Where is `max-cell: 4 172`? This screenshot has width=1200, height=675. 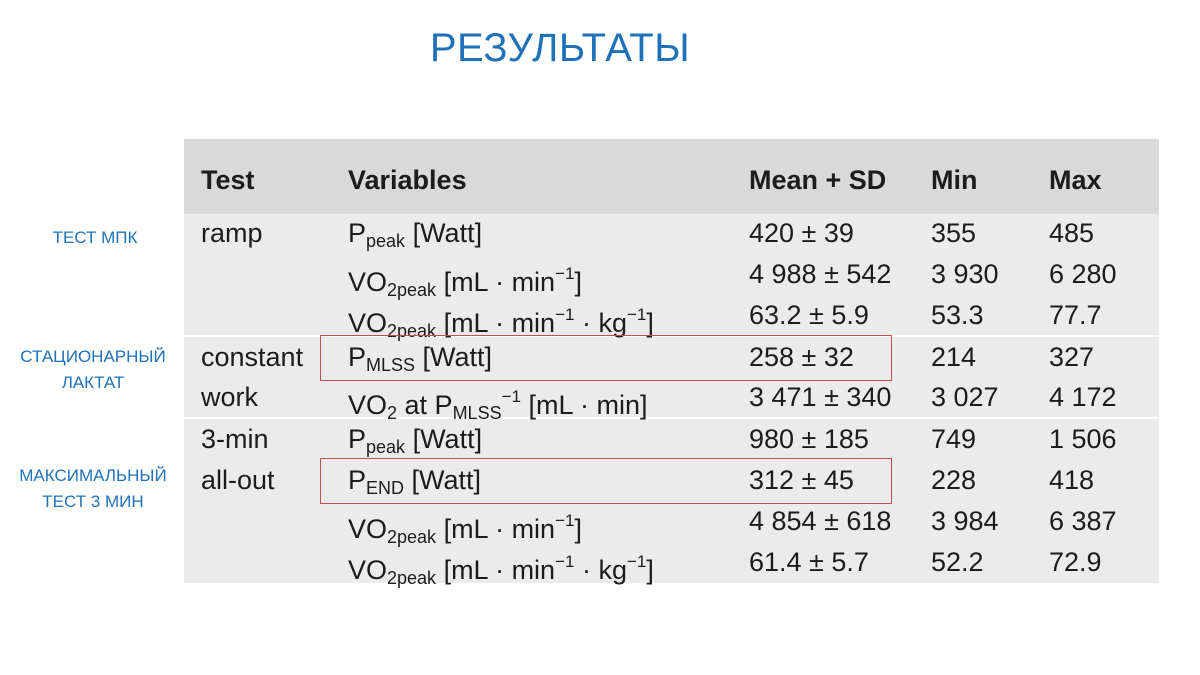
max-cell: 4 172 is located at coordinates (1083, 397).